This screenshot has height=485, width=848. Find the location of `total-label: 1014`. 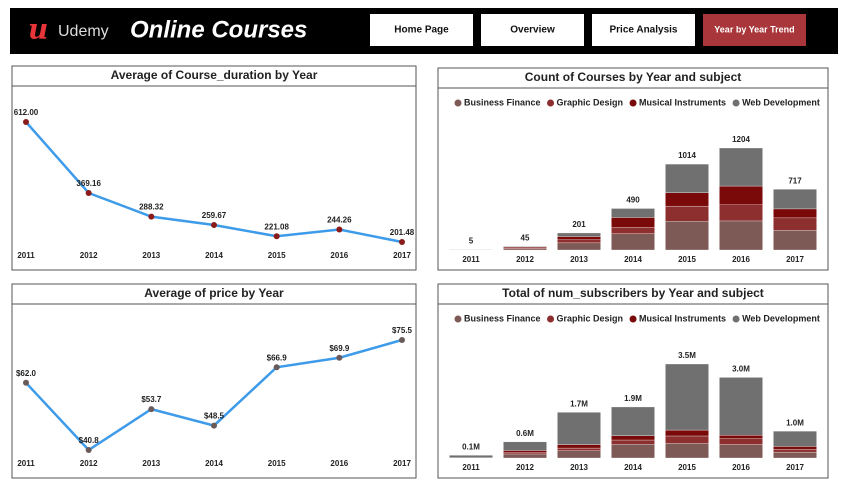

total-label: 1014 is located at coordinates (687, 155).